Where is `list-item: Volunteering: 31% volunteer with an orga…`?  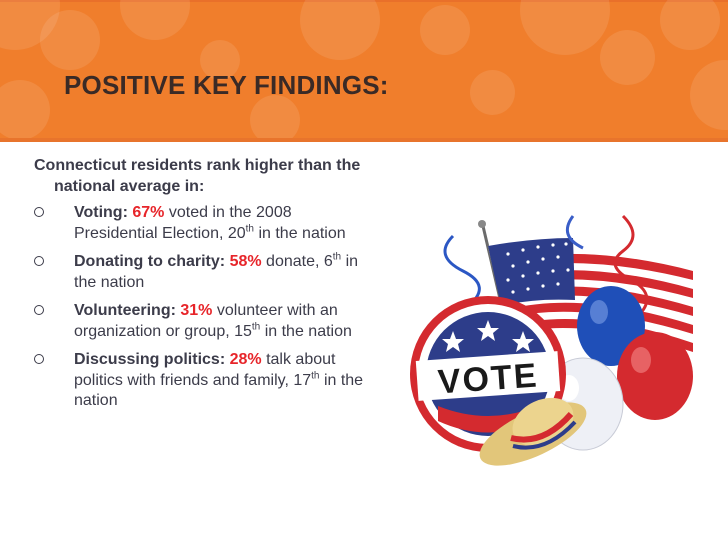 list-item: Volunteering: 31% volunteer with an orga… is located at coordinates (199, 321).